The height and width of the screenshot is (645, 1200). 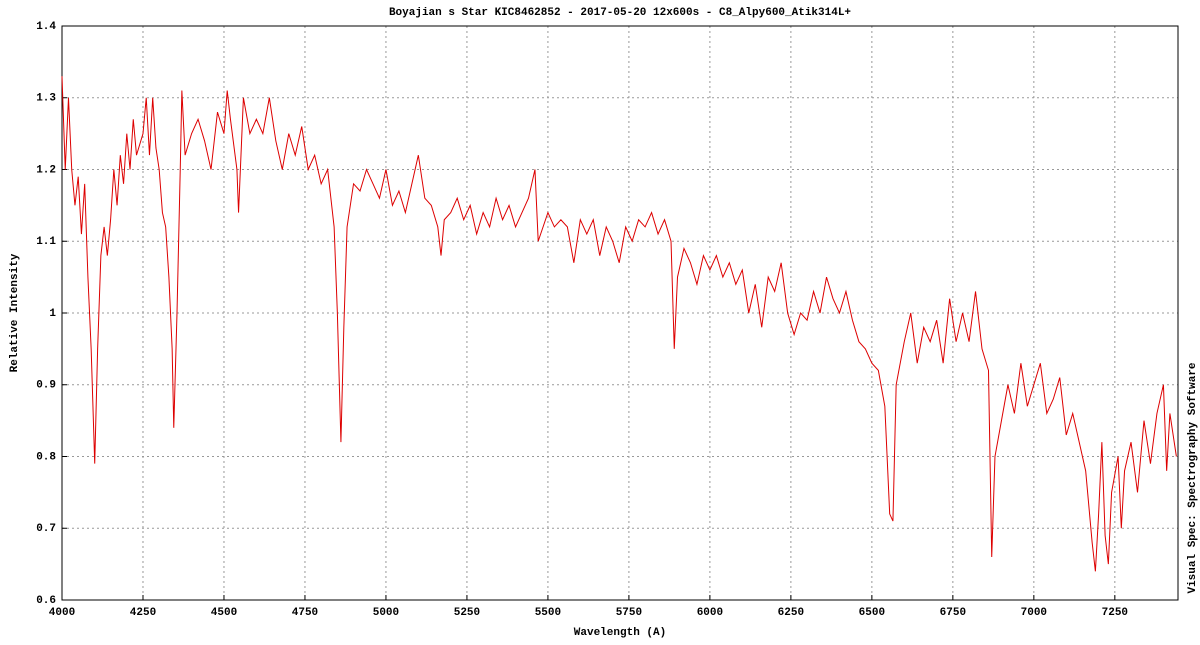 What do you see at coordinates (46, 457) in the screenshot?
I see `y-tick-label: 0.8` at bounding box center [46, 457].